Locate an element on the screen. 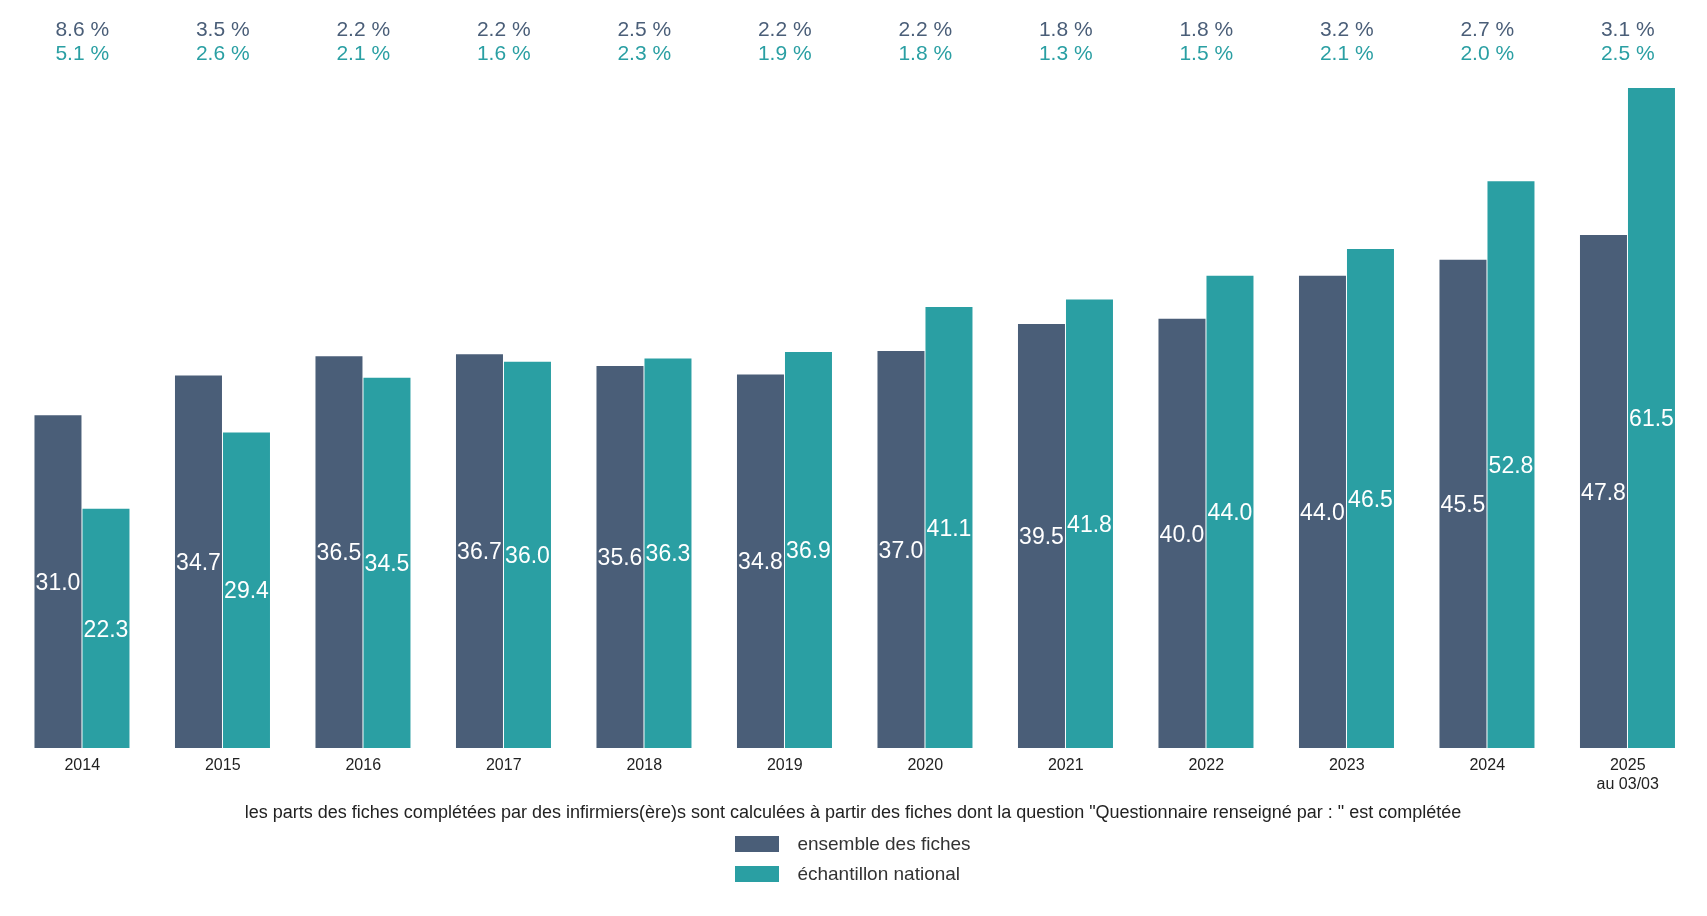 The height and width of the screenshot is (916, 1707). data-label: 34.8 is located at coordinates (760, 561).